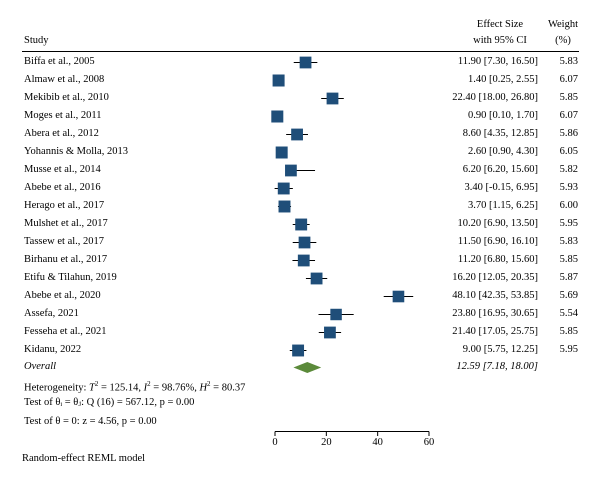  I want to click on study-ci: 11.20 [6.80, 15.60], so click(497, 259).